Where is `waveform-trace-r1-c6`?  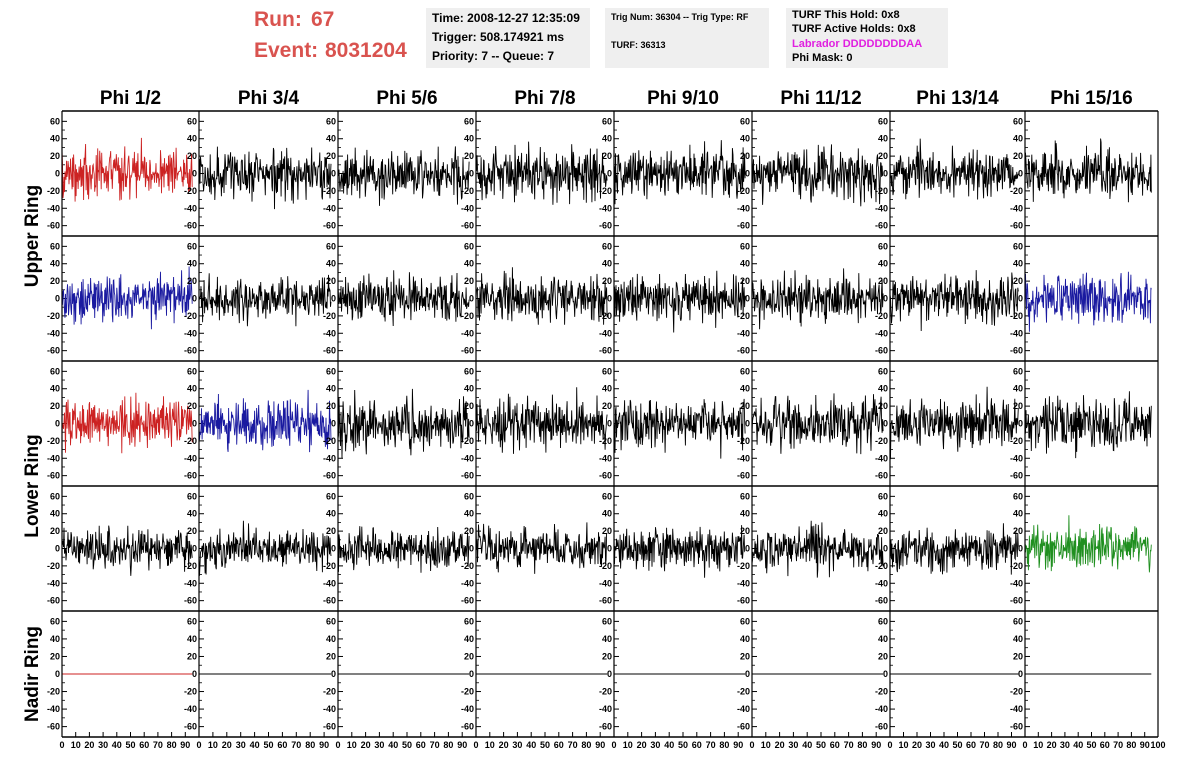
waveform-trace-r1-c6 is located at coordinates (817, 175).